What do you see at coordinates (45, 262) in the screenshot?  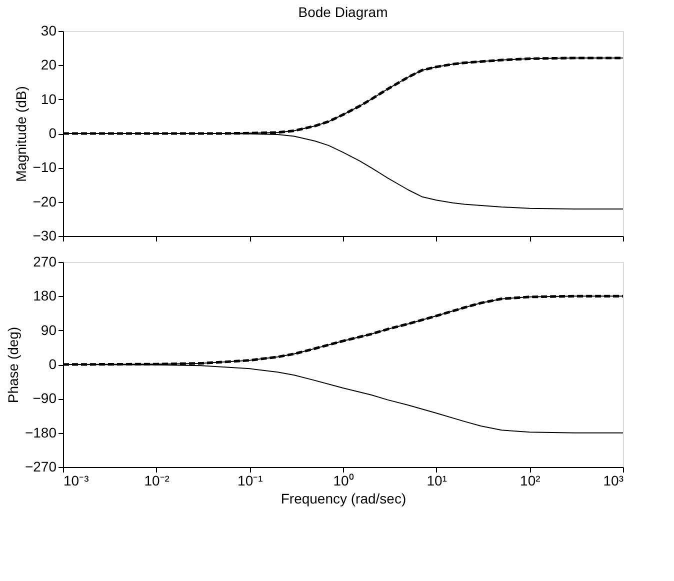 I see `y-tick-label: 270` at bounding box center [45, 262].